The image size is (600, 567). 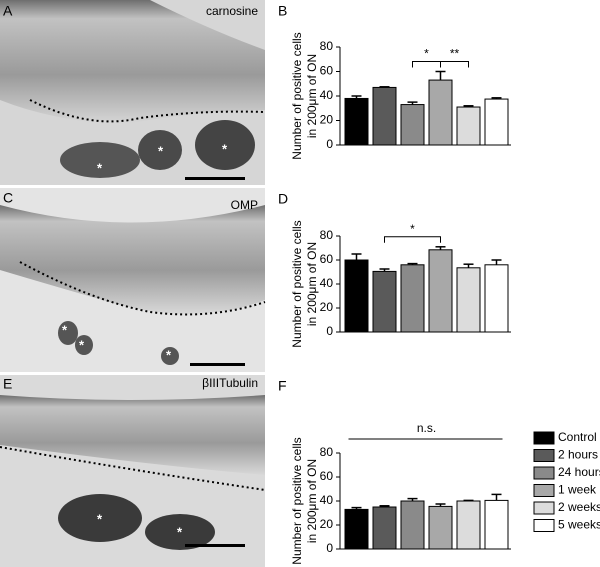 I want to click on micrograph-c: C OMP * * *, so click(x=133, y=280).